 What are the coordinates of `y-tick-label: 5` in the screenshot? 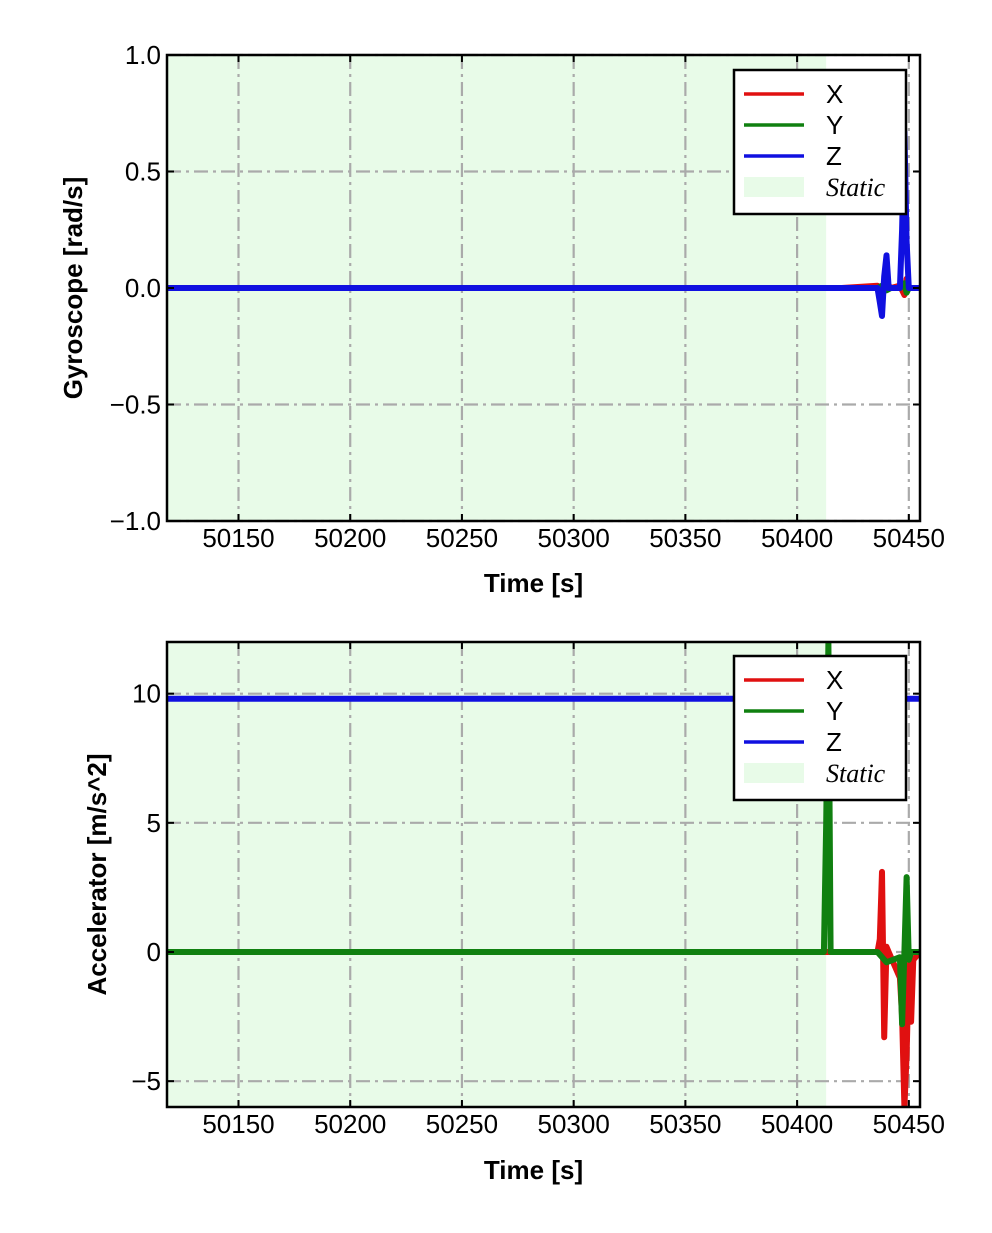 It's located at (154, 823).